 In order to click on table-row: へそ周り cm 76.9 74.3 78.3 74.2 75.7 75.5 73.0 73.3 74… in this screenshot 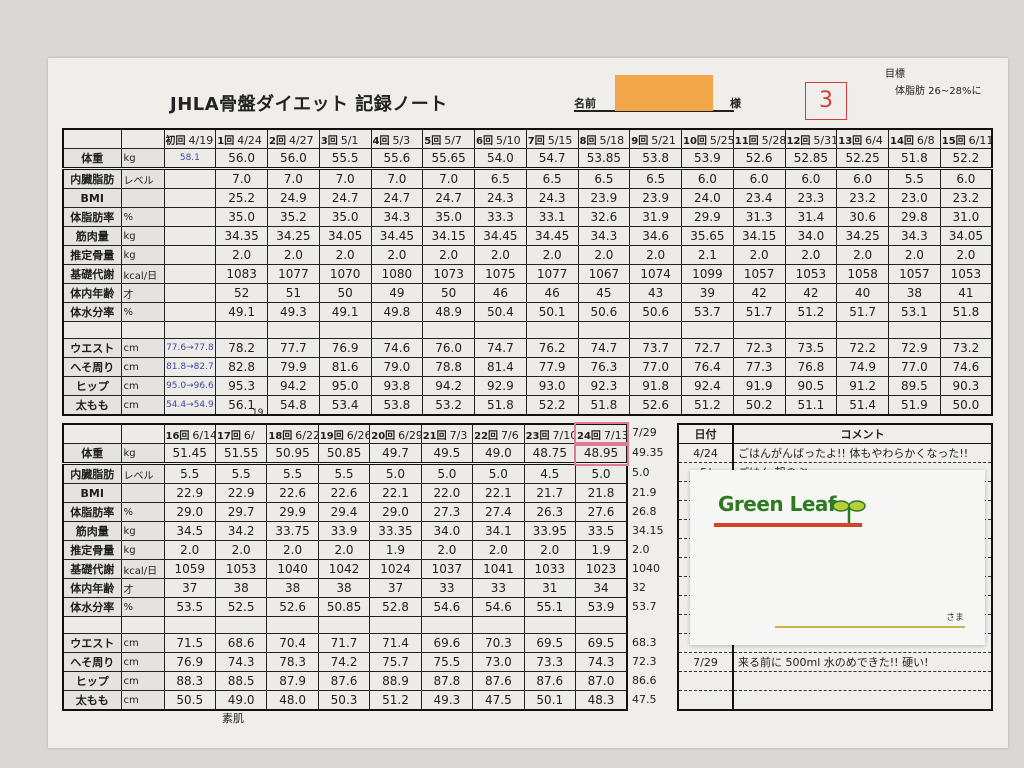, I will do `click(345, 662)`.